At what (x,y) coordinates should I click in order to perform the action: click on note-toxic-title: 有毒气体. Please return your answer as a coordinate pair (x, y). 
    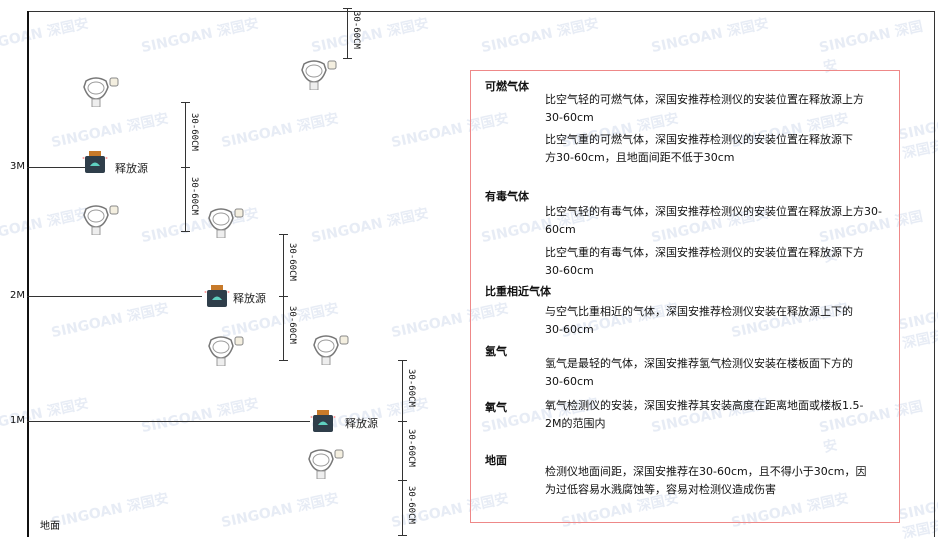
    Looking at the image, I should click on (507, 196).